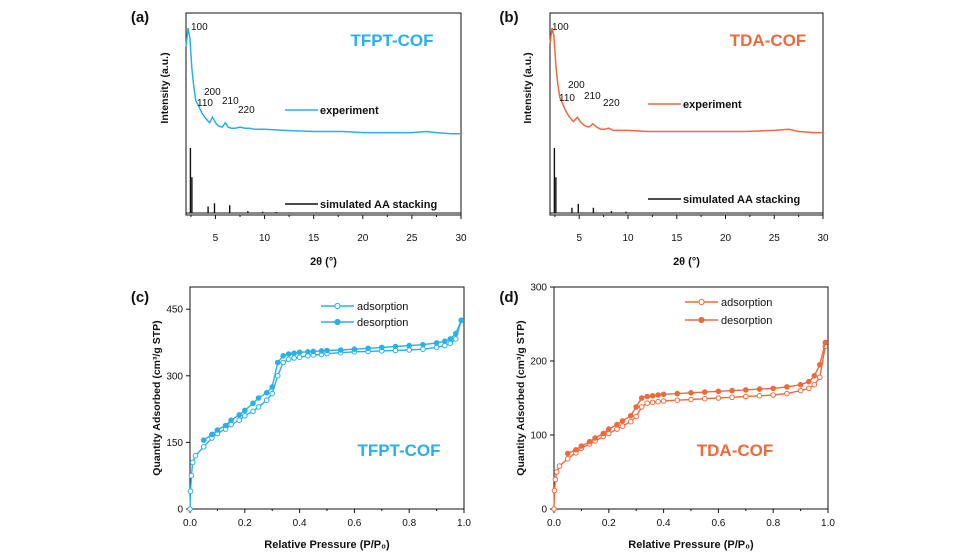 The width and height of the screenshot is (969, 557). What do you see at coordinates (538, 362) in the screenshot?
I see `y-tick-label: 200` at bounding box center [538, 362].